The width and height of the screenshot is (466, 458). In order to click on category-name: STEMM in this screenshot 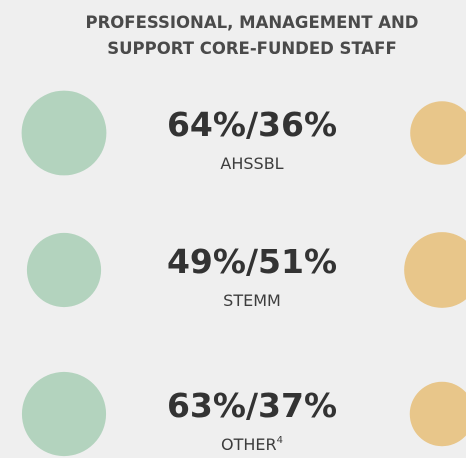, I will do `click(252, 300)`.